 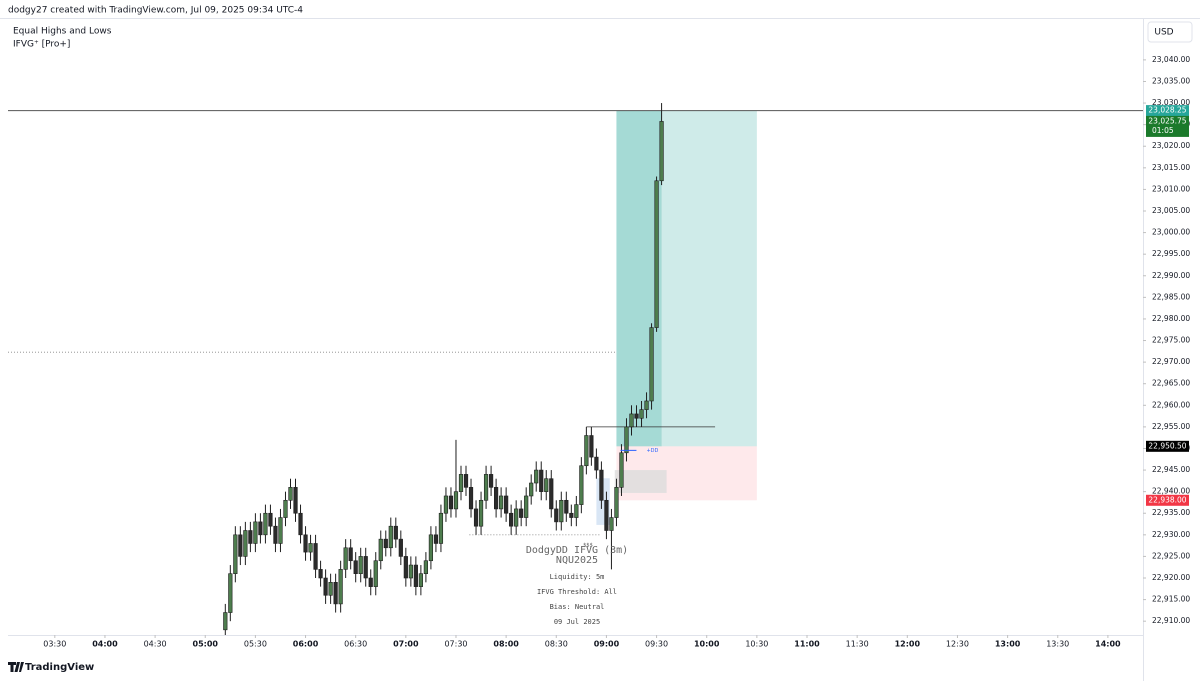 I want to click on last-price-box, so click(x=1167, y=126).